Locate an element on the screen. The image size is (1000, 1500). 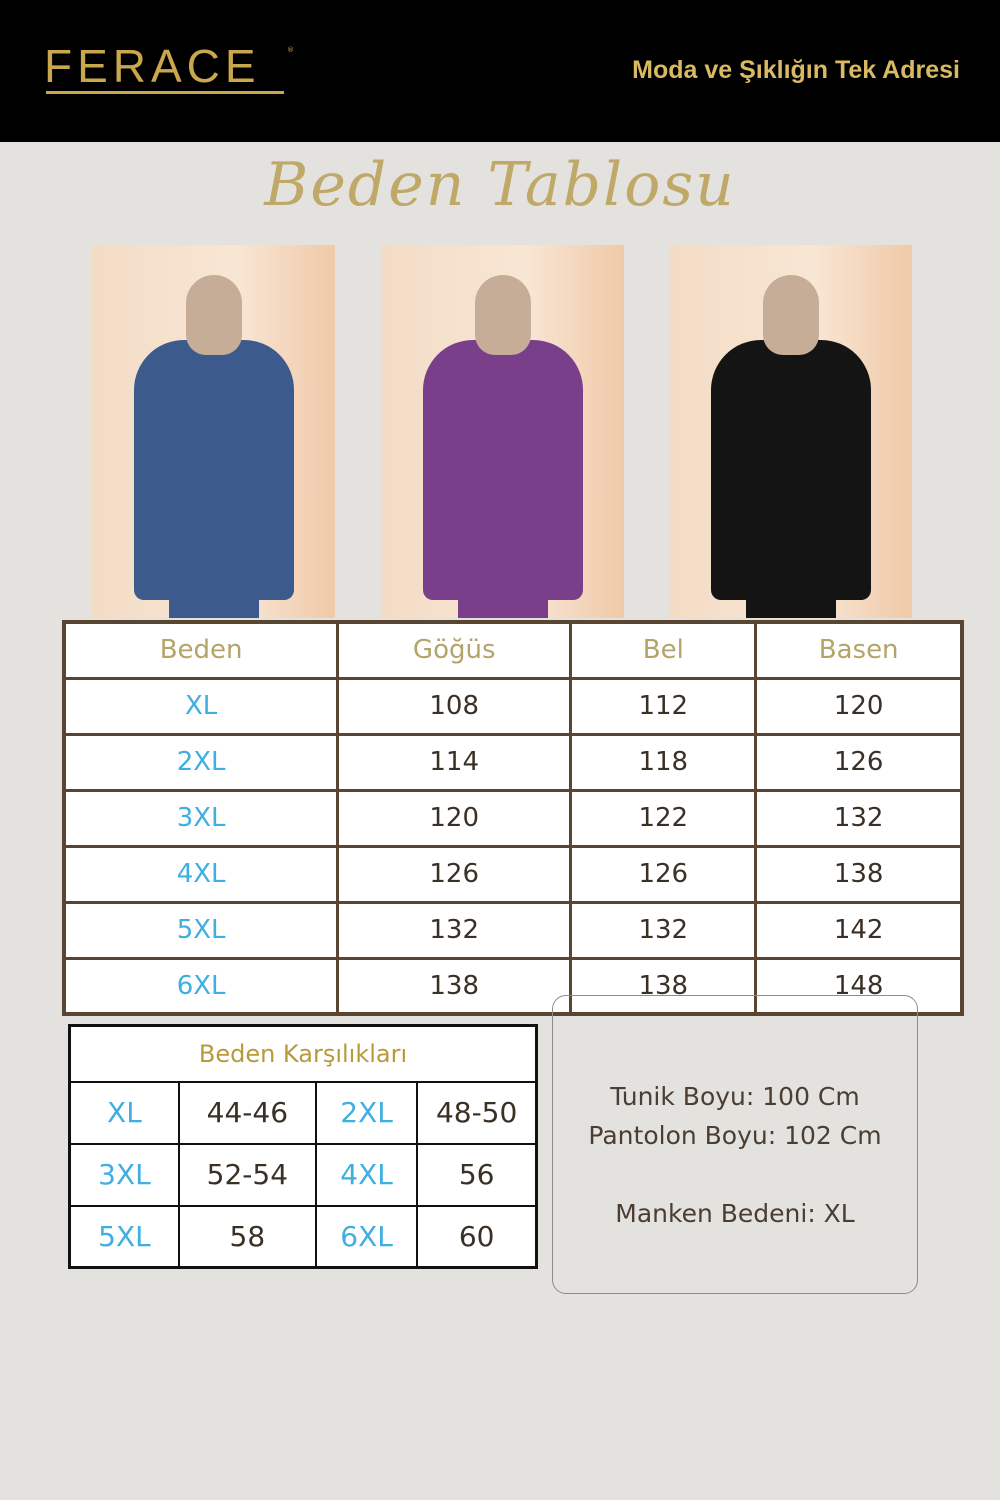
table-cell: 48-50 is located at coordinates (477, 1112).